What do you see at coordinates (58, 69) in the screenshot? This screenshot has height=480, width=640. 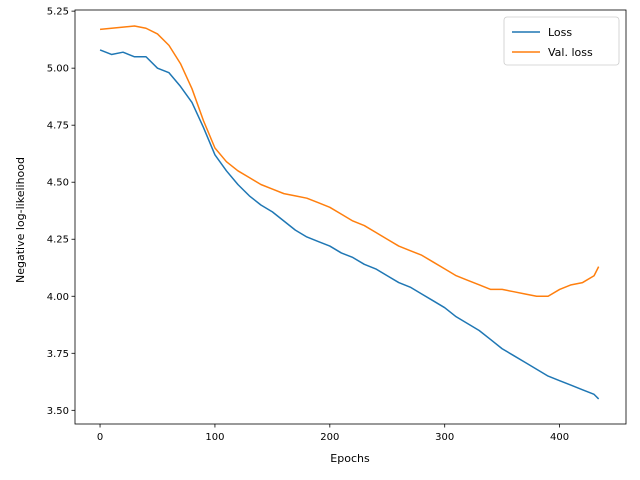 I see `y-tick-label: 5.00` at bounding box center [58, 69].